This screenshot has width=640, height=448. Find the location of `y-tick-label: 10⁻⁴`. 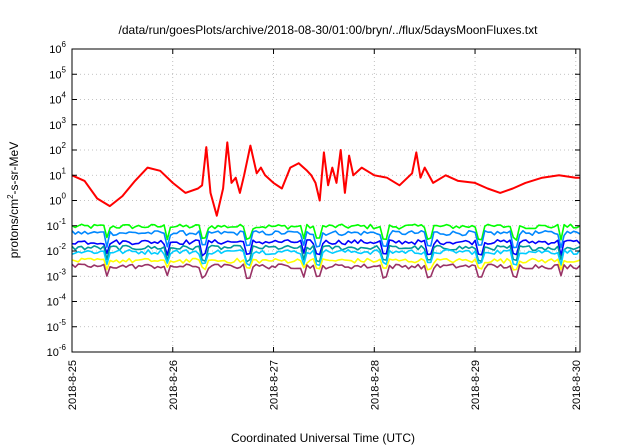

y-tick-label: 10⁻⁴ is located at coordinates (57, 301).